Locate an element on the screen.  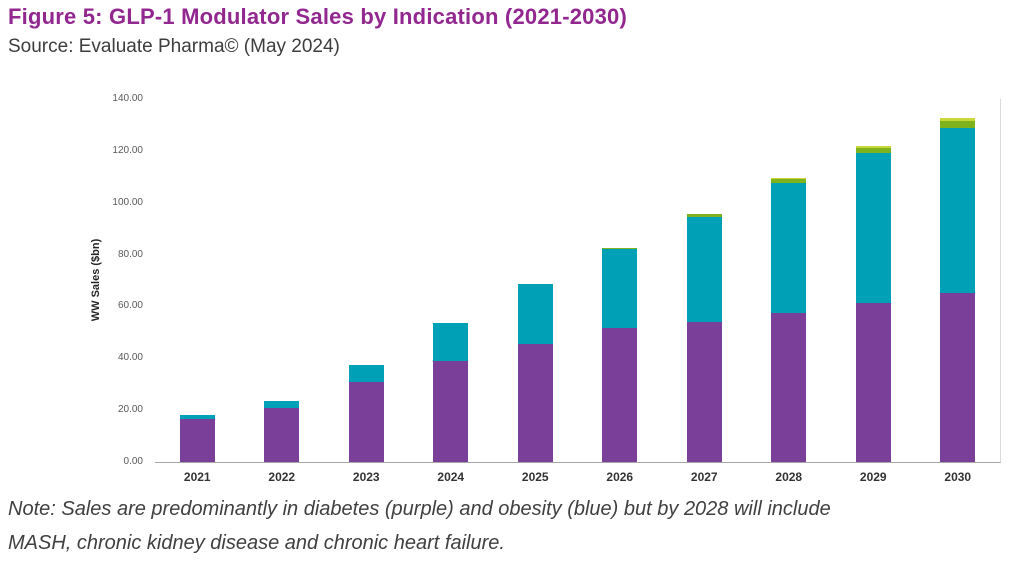
stacked-bar-2027 is located at coordinates (704, 338).